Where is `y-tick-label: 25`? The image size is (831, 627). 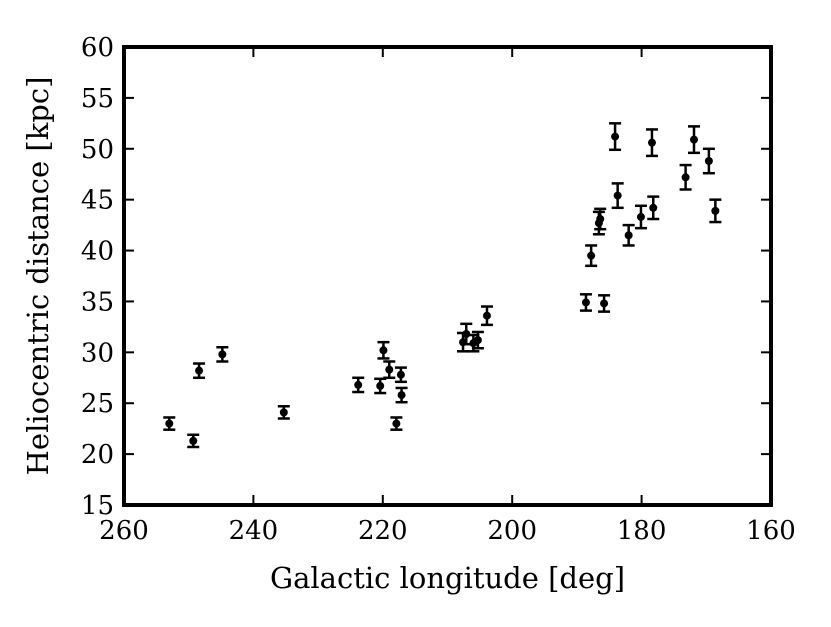
y-tick-label: 25 is located at coordinates (97, 404).